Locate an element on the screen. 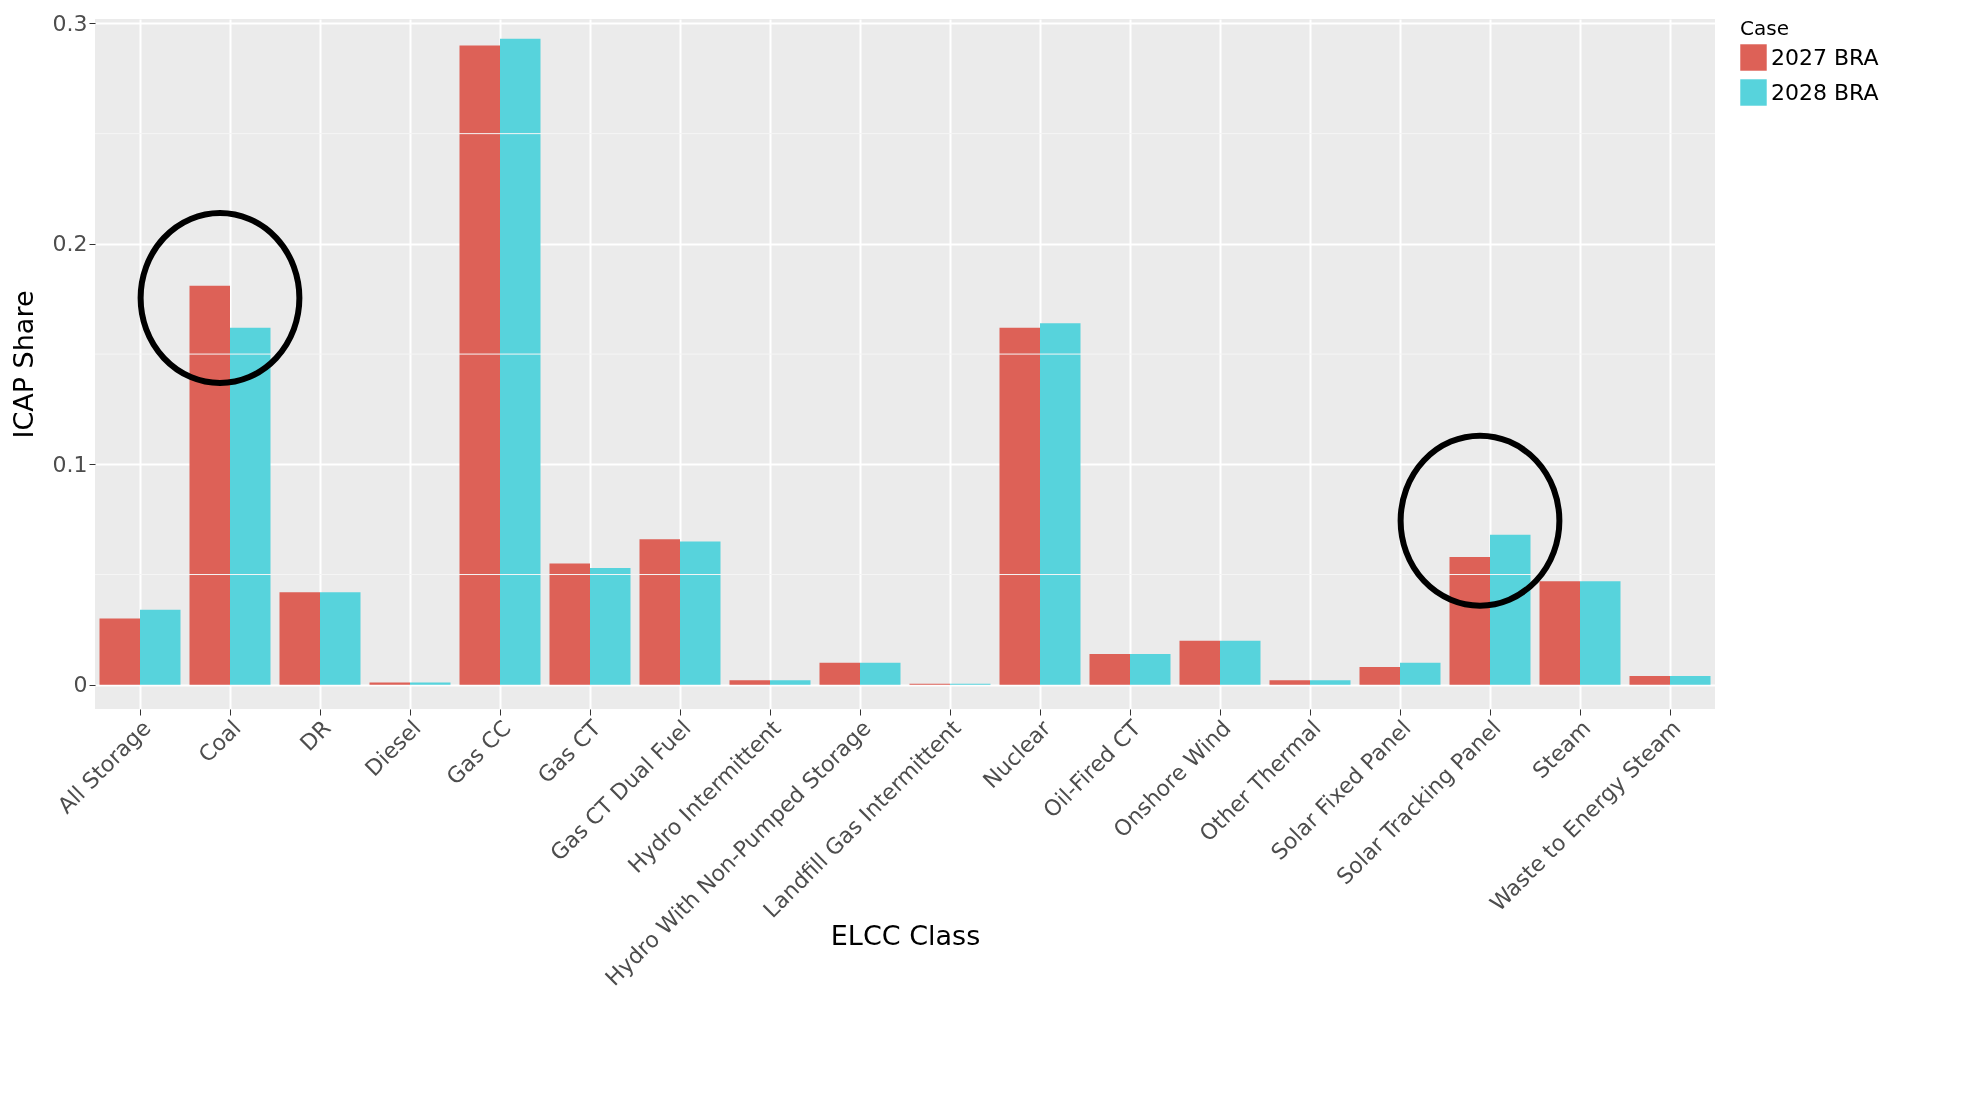 This screenshot has height=1112, width=1967. y-tick-label: 0.2 is located at coordinates (70, 244).